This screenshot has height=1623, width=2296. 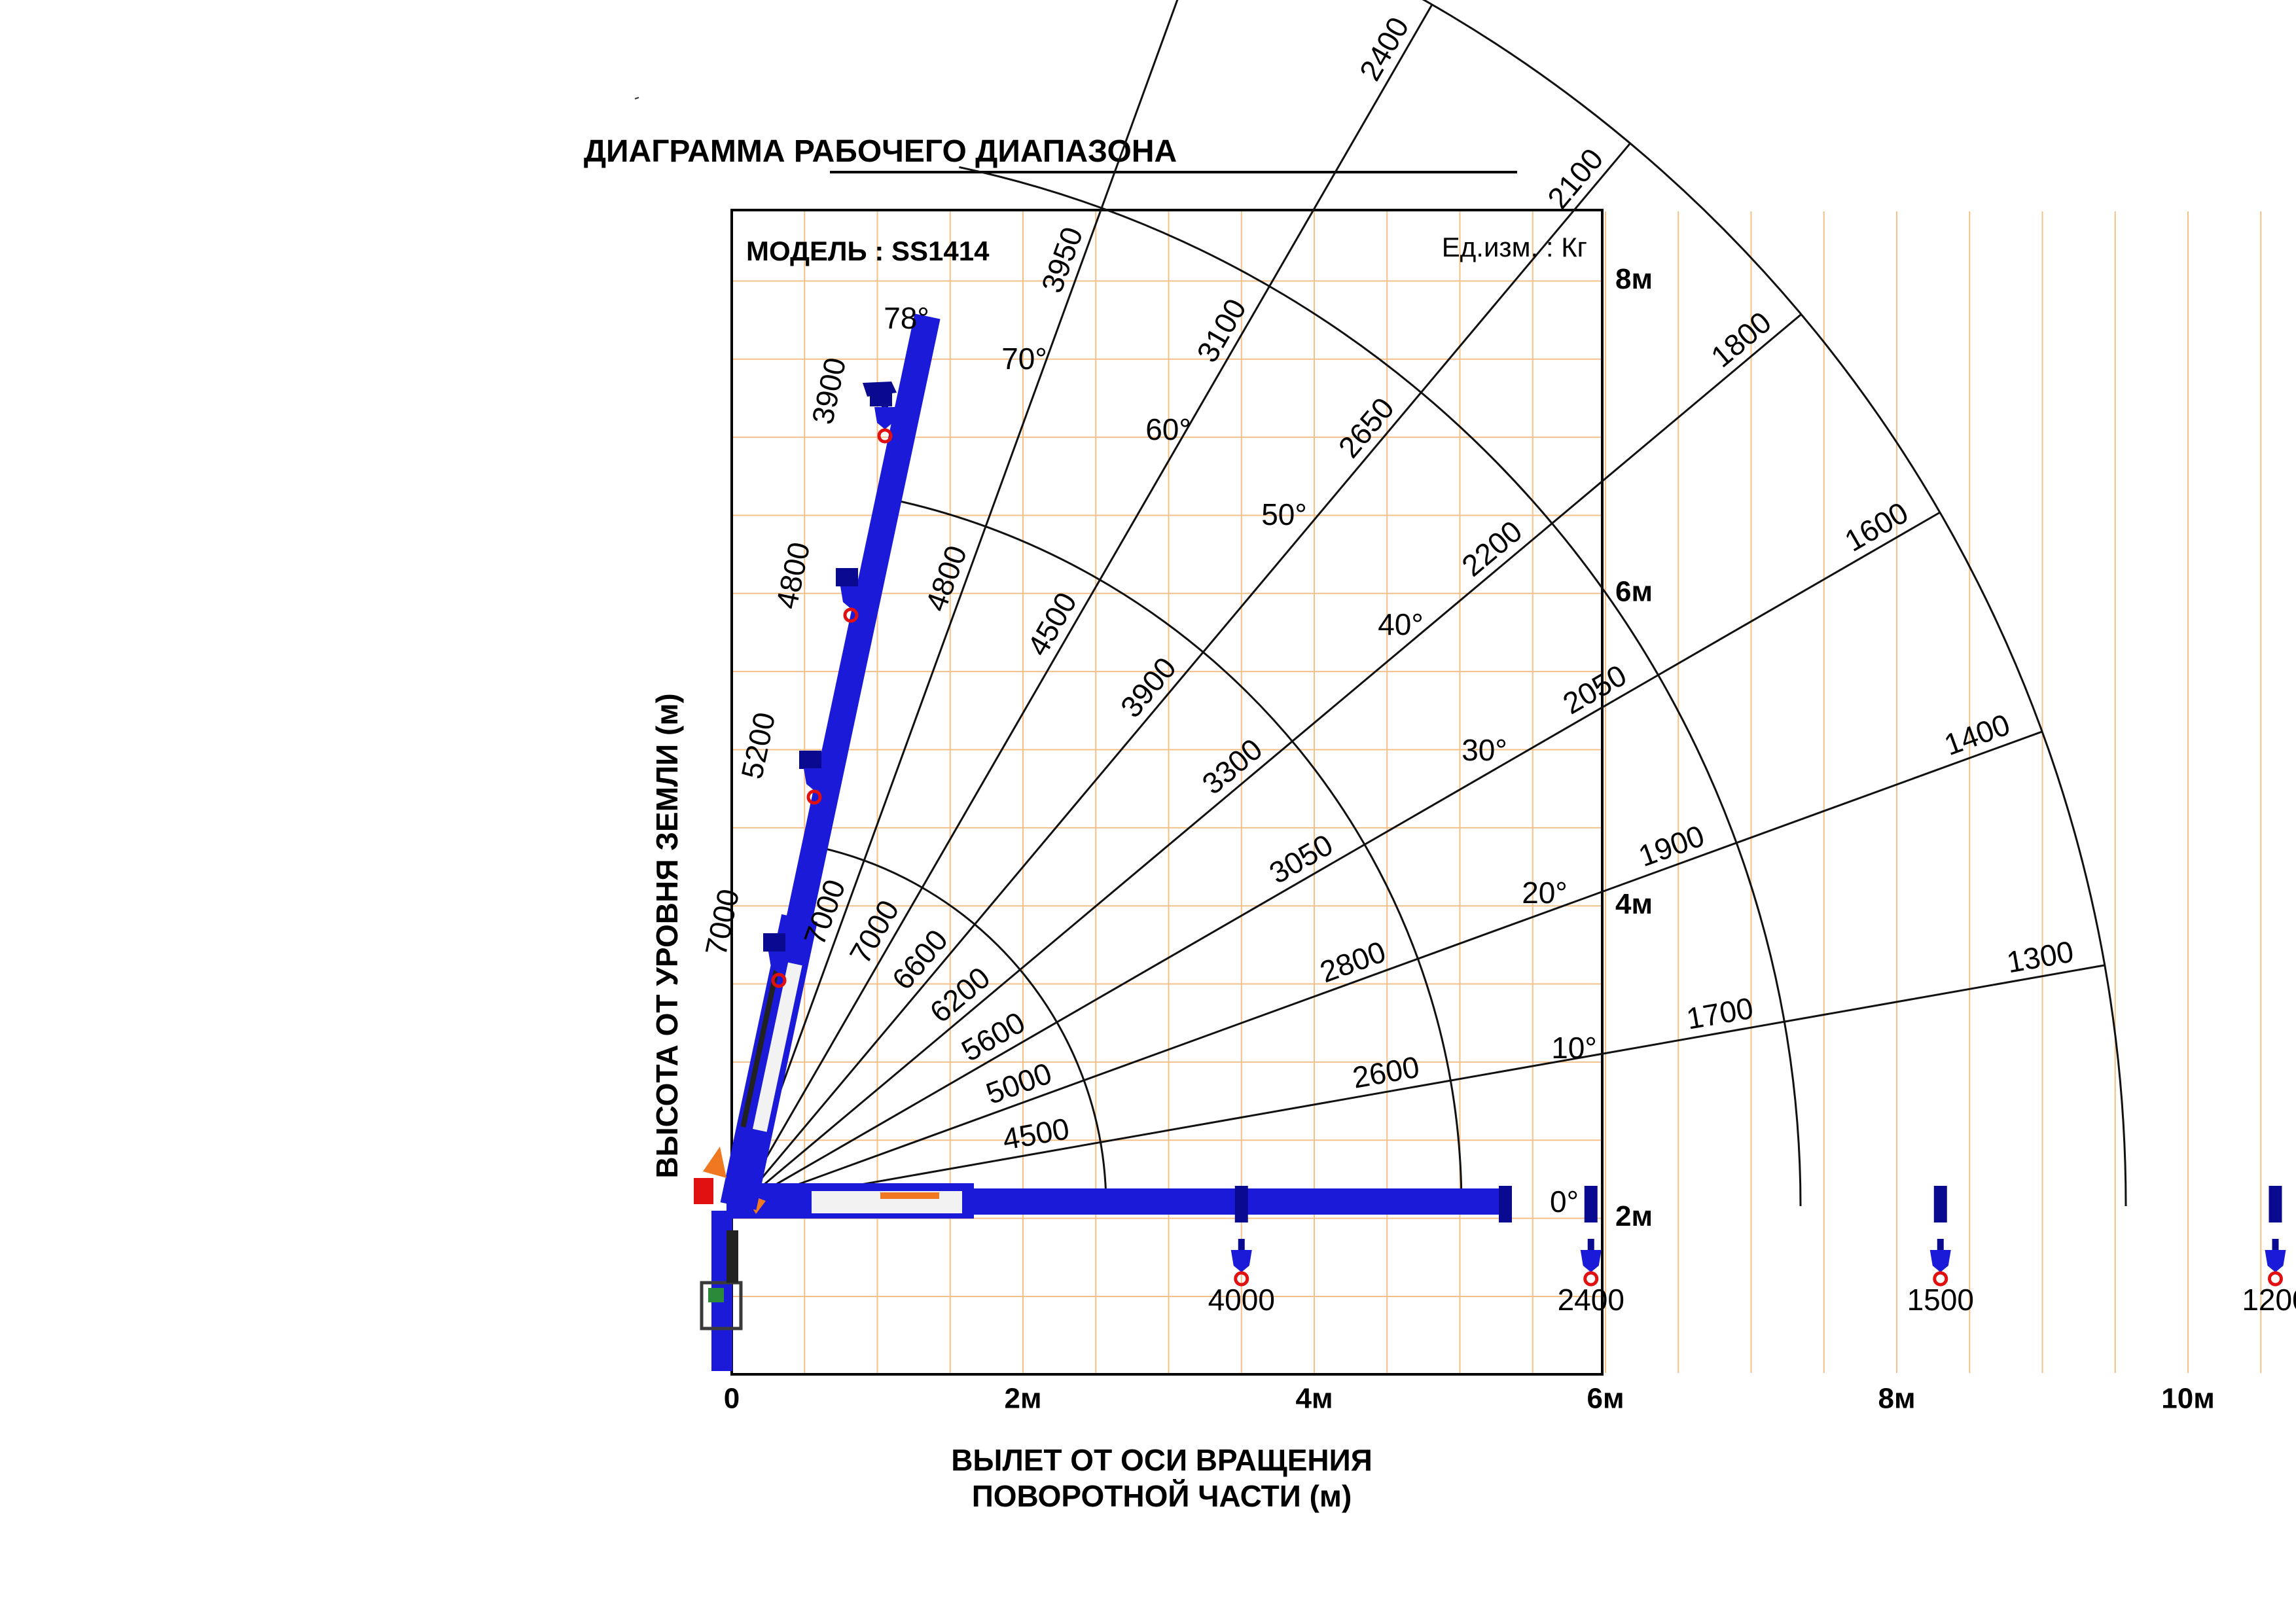 What do you see at coordinates (703, 1191) in the screenshot?
I see `boom-pivot-pin` at bounding box center [703, 1191].